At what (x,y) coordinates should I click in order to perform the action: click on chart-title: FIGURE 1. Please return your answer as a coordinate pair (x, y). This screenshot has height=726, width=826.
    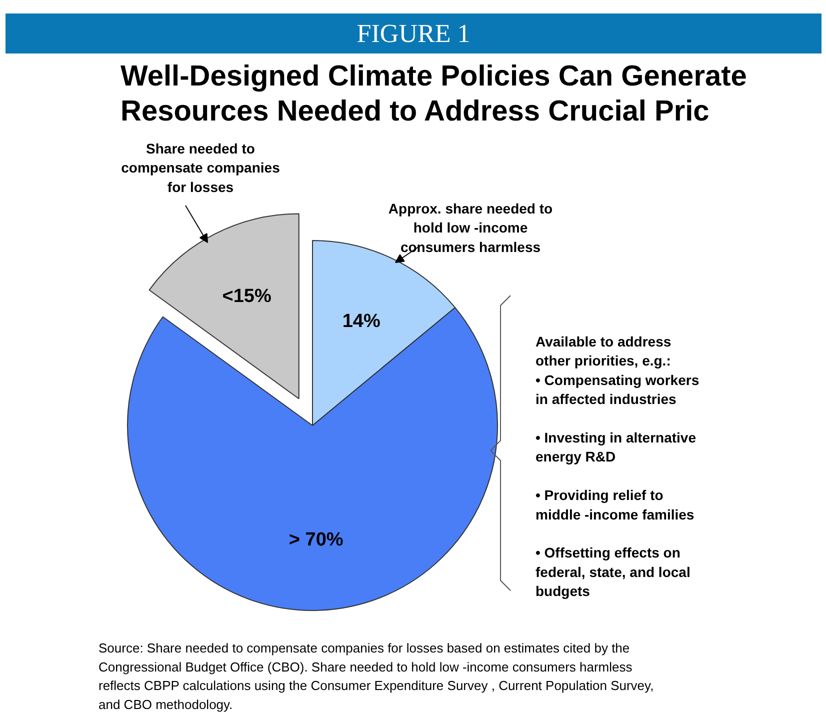
    Looking at the image, I should click on (413, 33).